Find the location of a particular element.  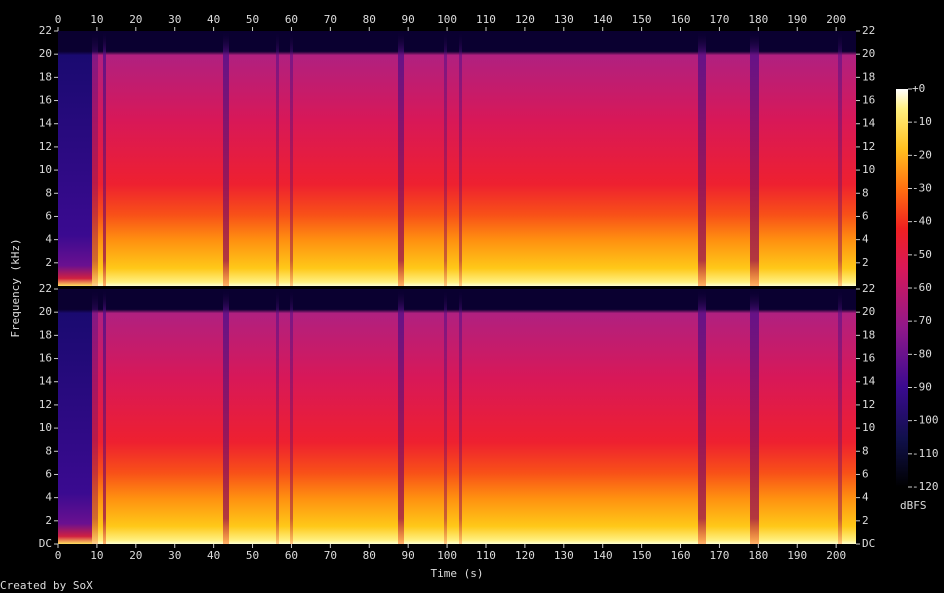

colorbar-tick-label: -50 is located at coordinates (922, 254).